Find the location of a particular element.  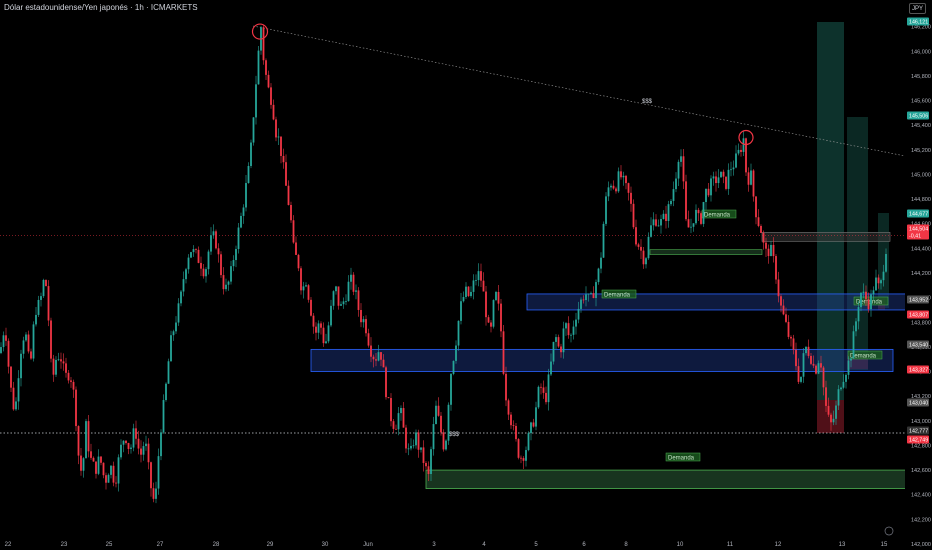

x-tick-label: 5 is located at coordinates (536, 545).